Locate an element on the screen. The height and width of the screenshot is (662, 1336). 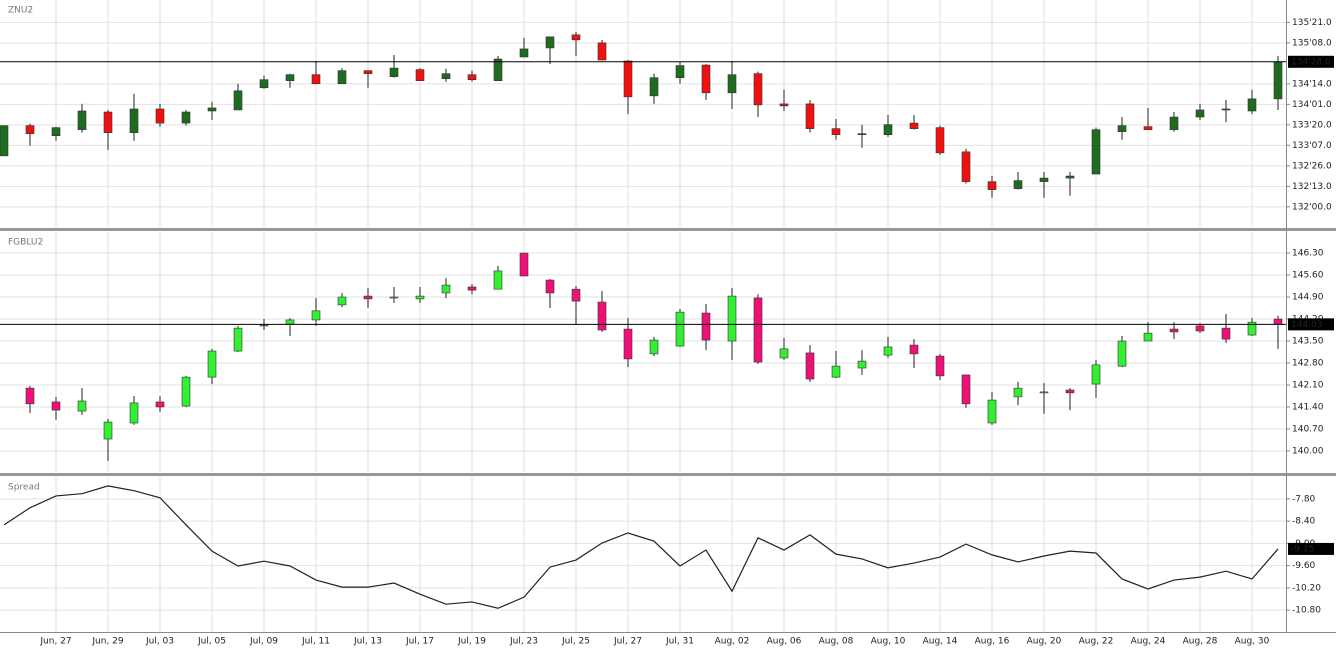
x-tick-label: Jun, 27 is located at coordinates (55, 642).